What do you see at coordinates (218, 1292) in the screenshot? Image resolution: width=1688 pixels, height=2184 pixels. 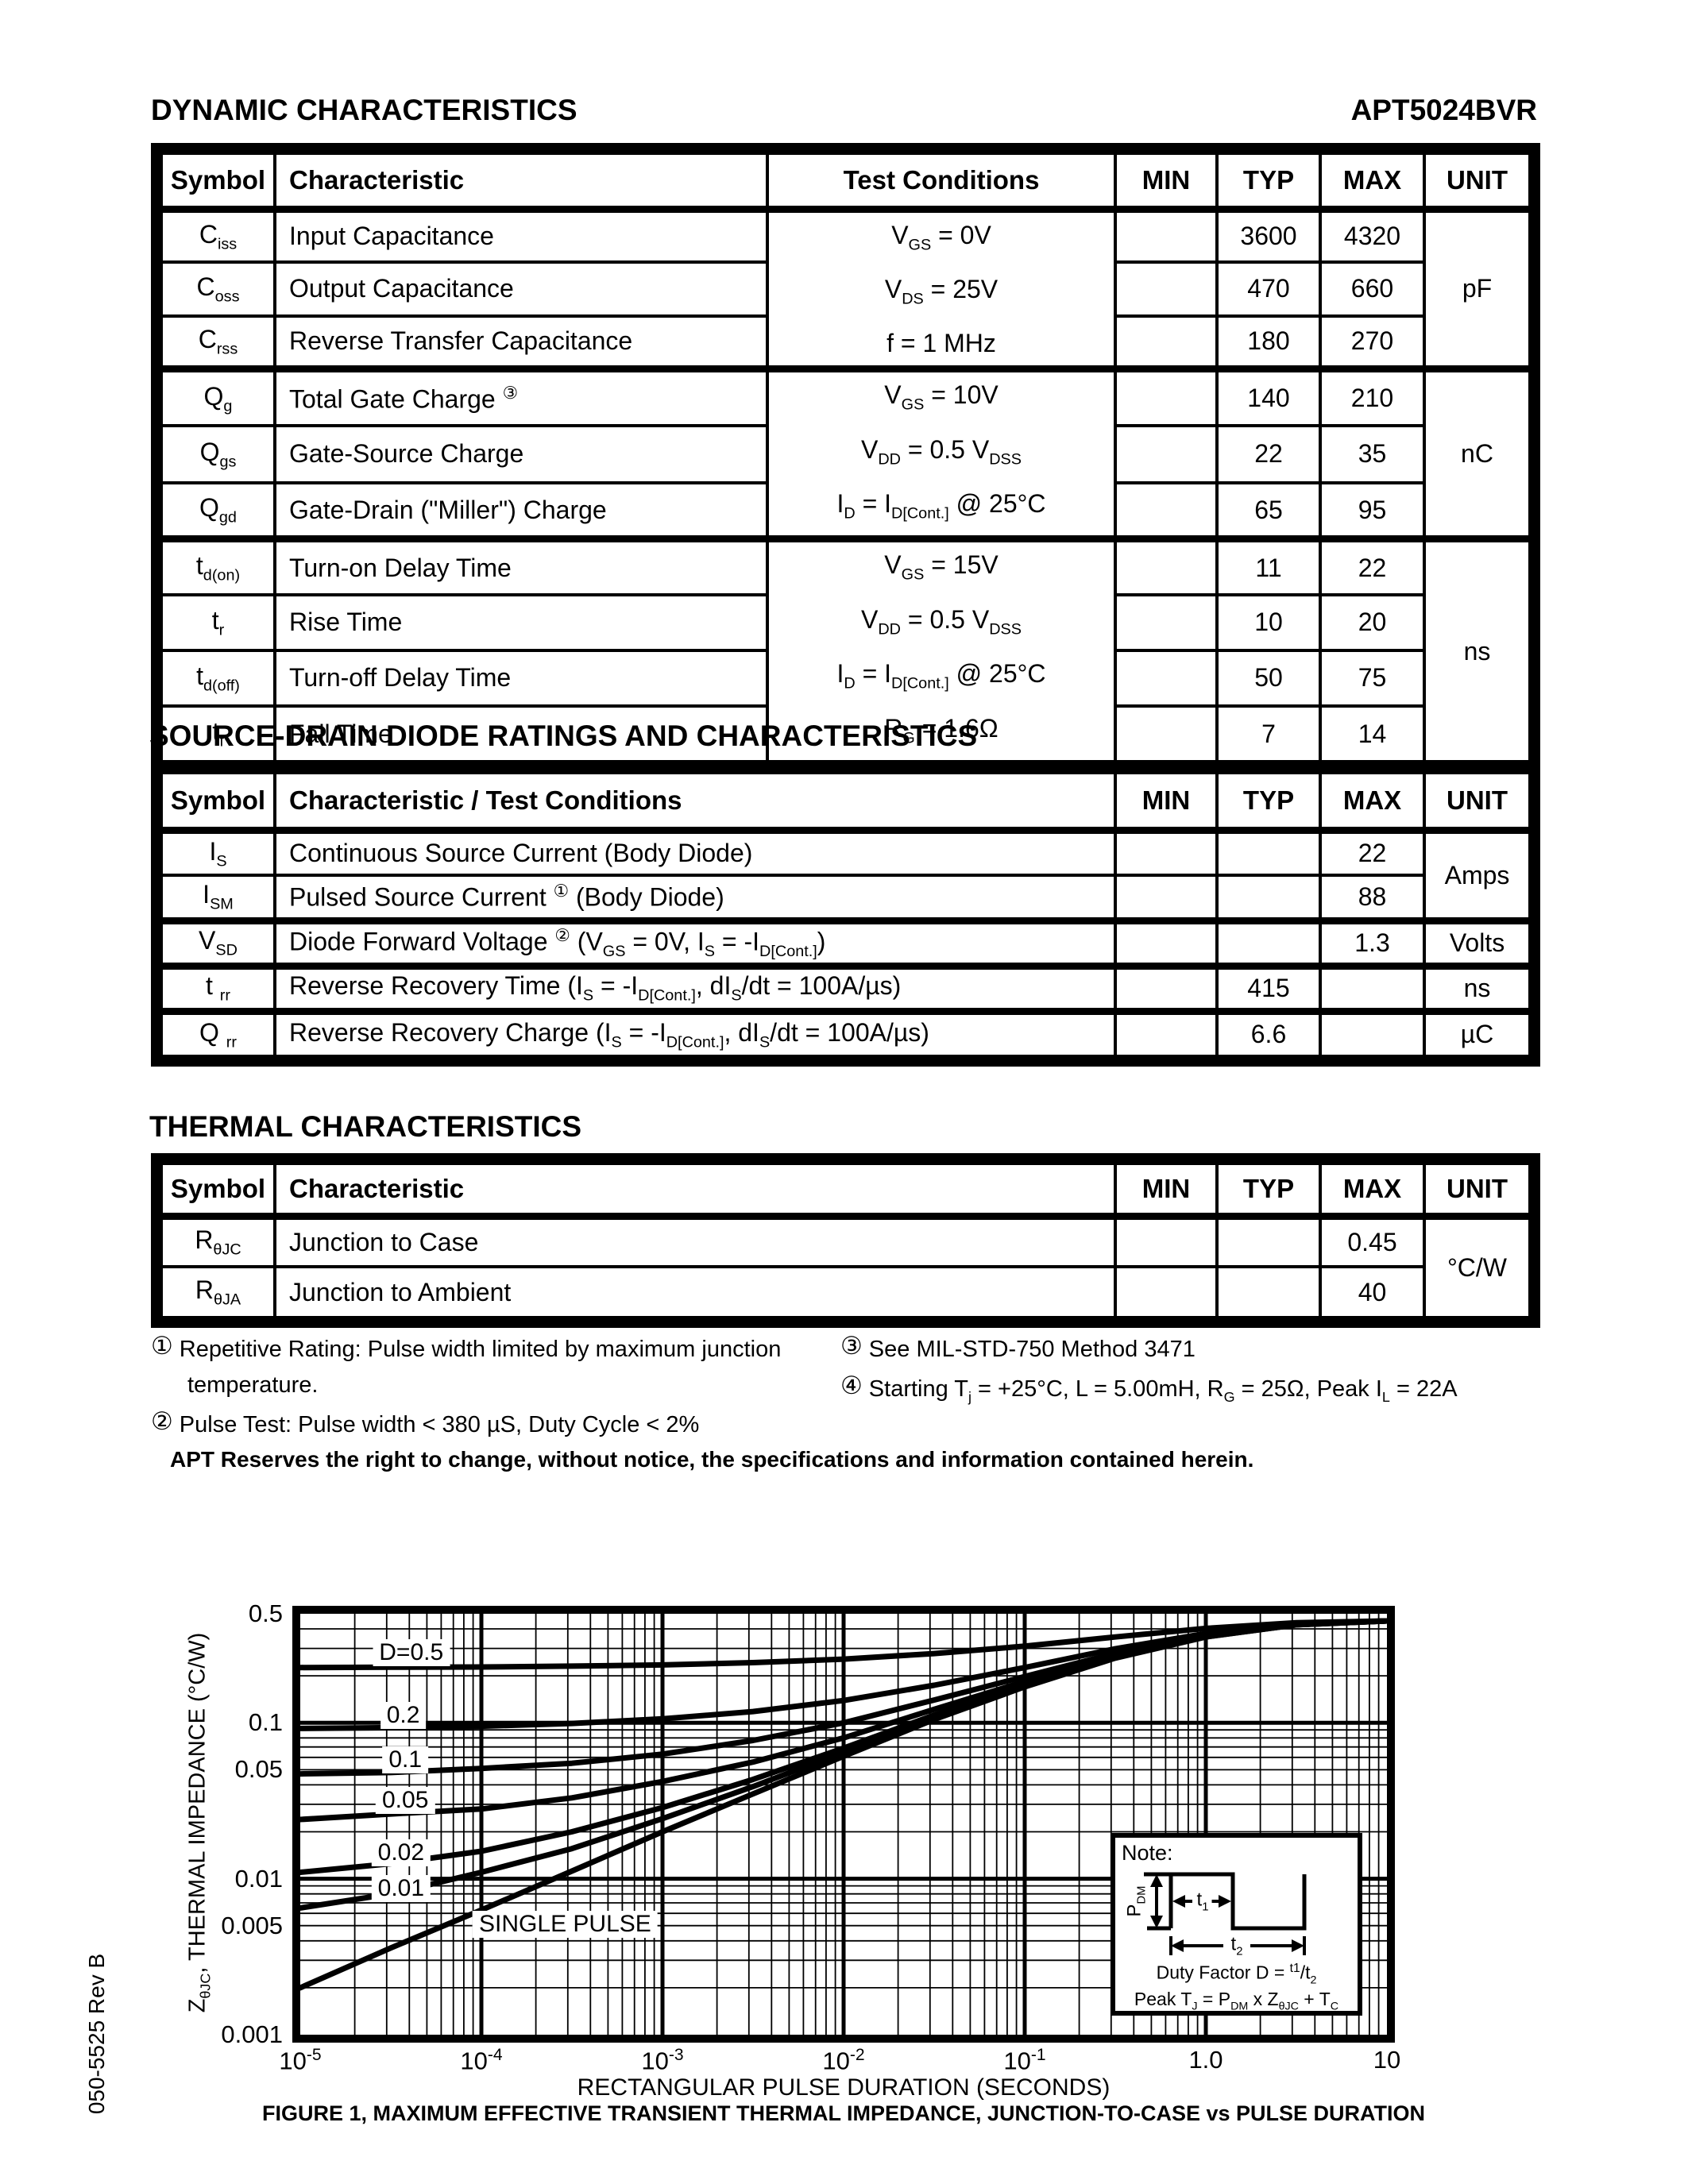 I see `symbol-cell: RθJA` at bounding box center [218, 1292].